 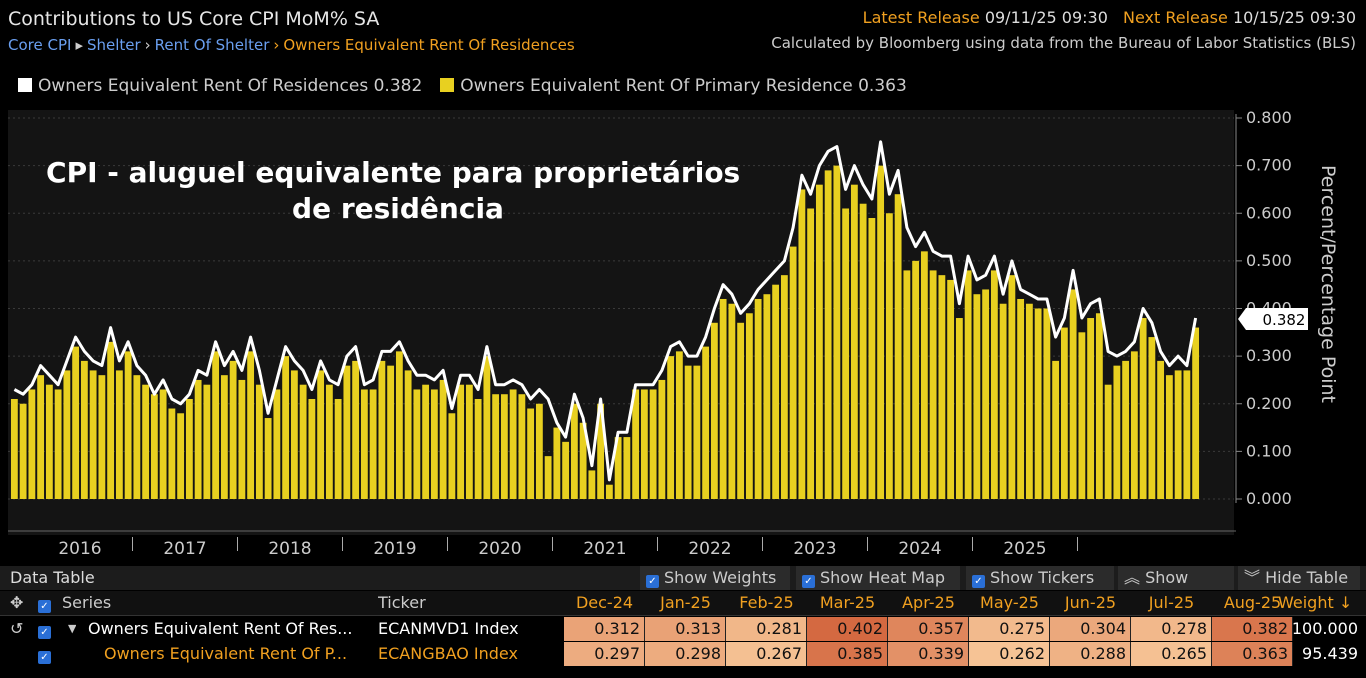 What do you see at coordinates (1171, 654) in the screenshot?
I see `value-cell: 0.265` at bounding box center [1171, 654].